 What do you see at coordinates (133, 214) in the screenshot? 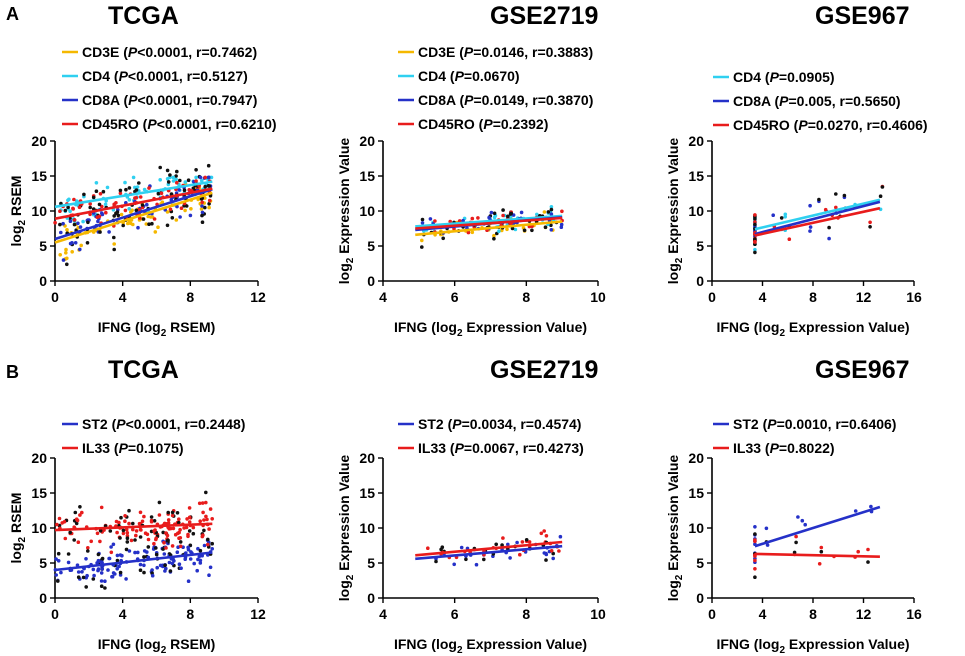
I see `fit-line-cd8a` at bounding box center [133, 214].